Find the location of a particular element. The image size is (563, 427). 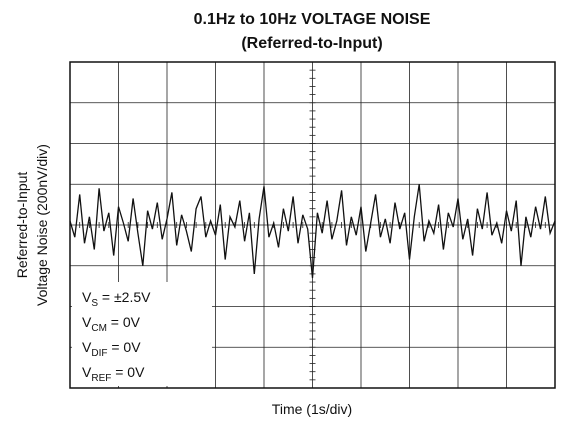

annotation: VREF = 0V is located at coordinates (113, 374).